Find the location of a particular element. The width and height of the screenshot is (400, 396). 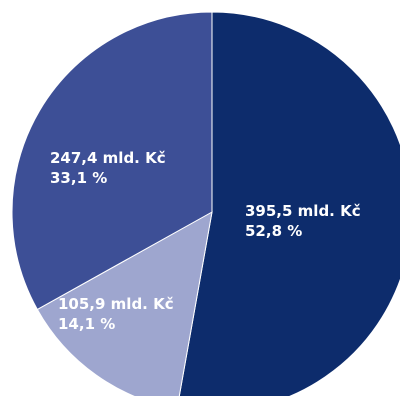

slice-percent-label-3: 33,1 % is located at coordinates (78, 178).